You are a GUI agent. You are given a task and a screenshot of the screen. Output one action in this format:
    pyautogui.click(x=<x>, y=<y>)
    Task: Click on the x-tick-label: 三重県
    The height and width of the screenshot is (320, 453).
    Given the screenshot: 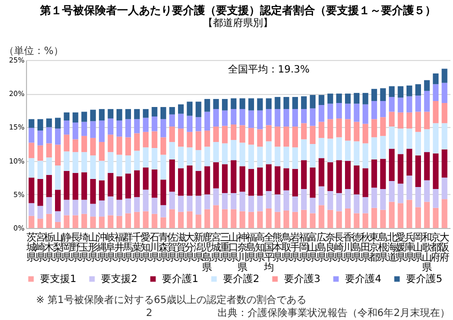 What is the action you would take?
    pyautogui.click(x=225, y=248)
    